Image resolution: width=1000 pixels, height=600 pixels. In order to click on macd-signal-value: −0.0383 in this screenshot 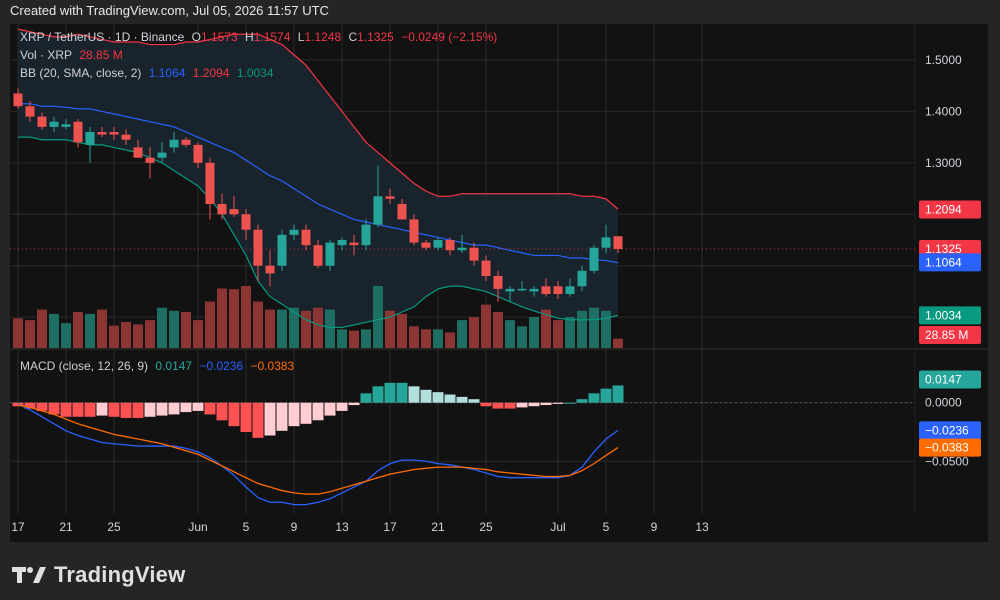, I will do `click(272, 366)`.